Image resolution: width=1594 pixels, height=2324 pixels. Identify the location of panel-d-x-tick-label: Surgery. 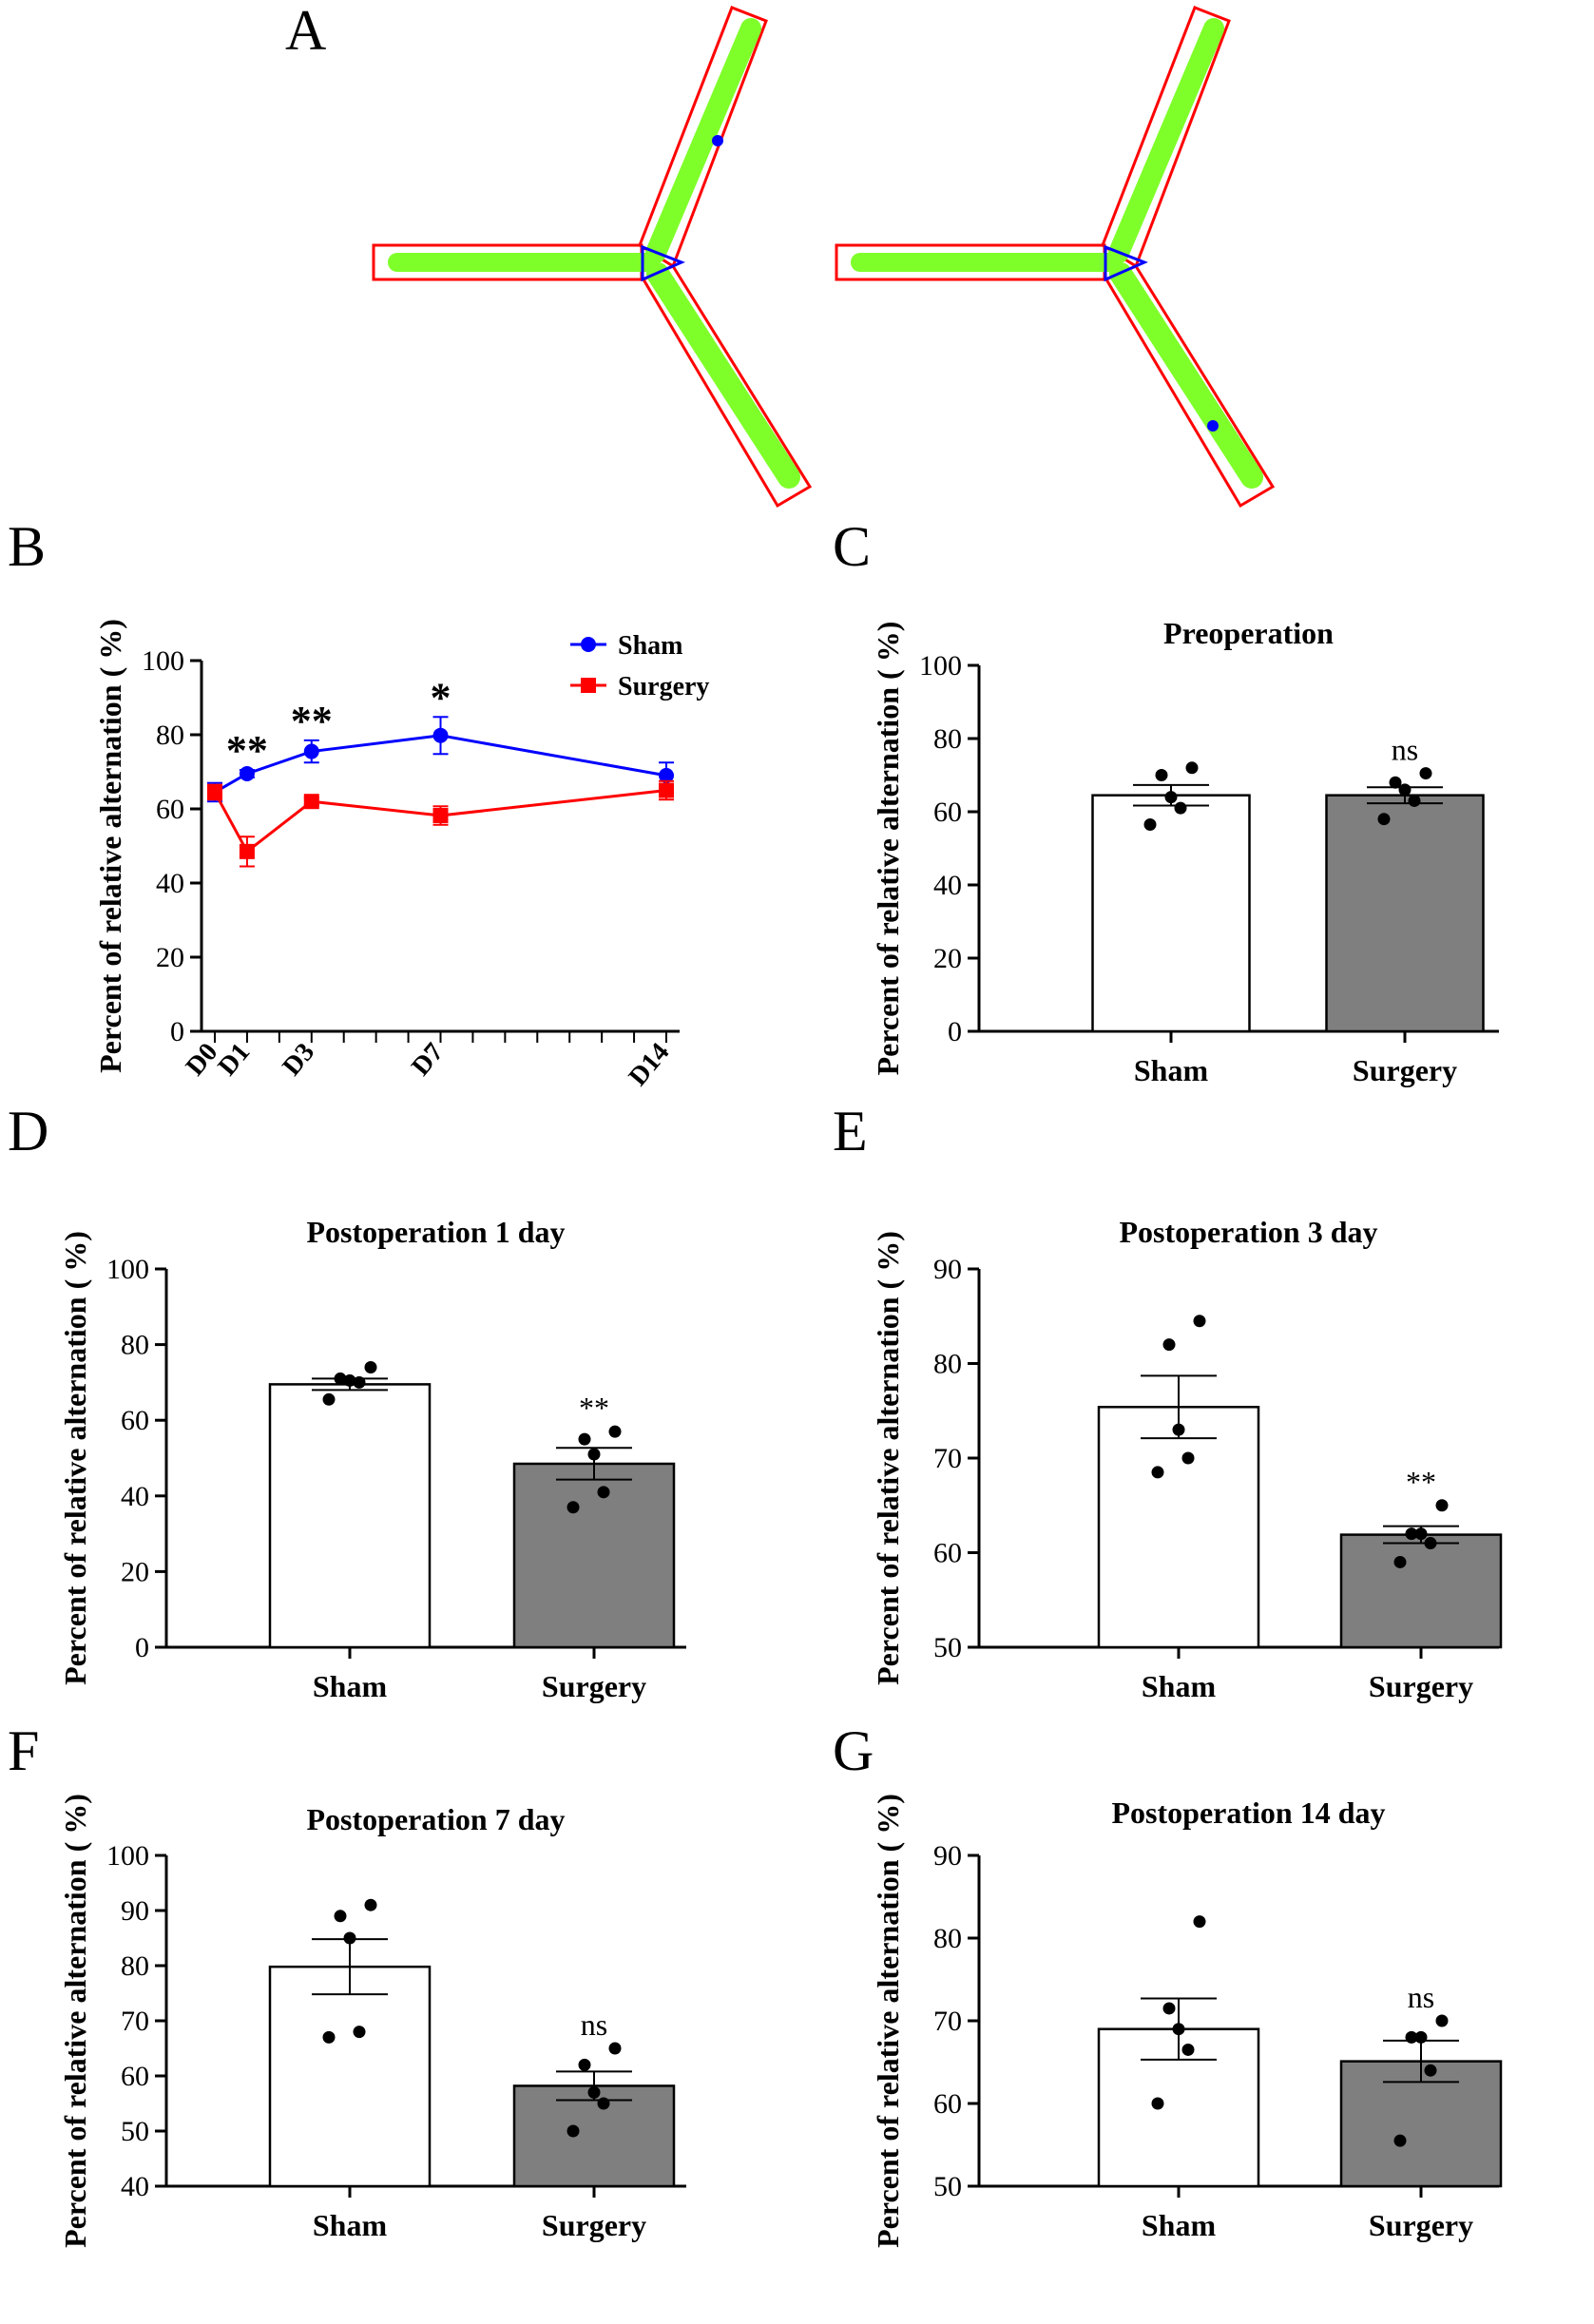
(594, 1686).